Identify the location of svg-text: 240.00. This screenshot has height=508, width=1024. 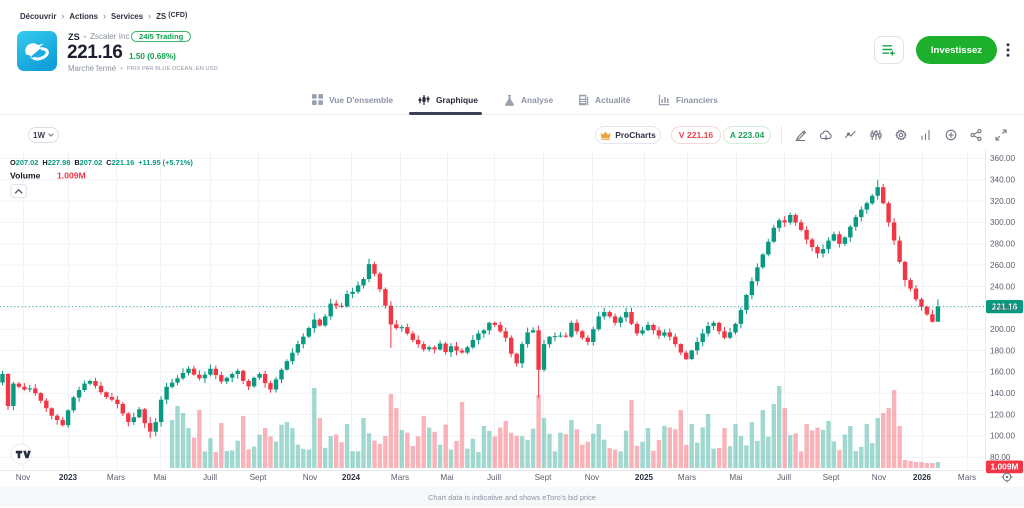
(1002, 286).